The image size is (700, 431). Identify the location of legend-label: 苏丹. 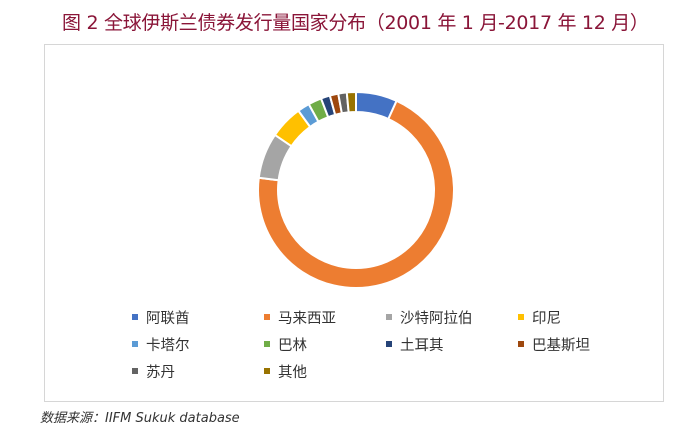
(160, 372).